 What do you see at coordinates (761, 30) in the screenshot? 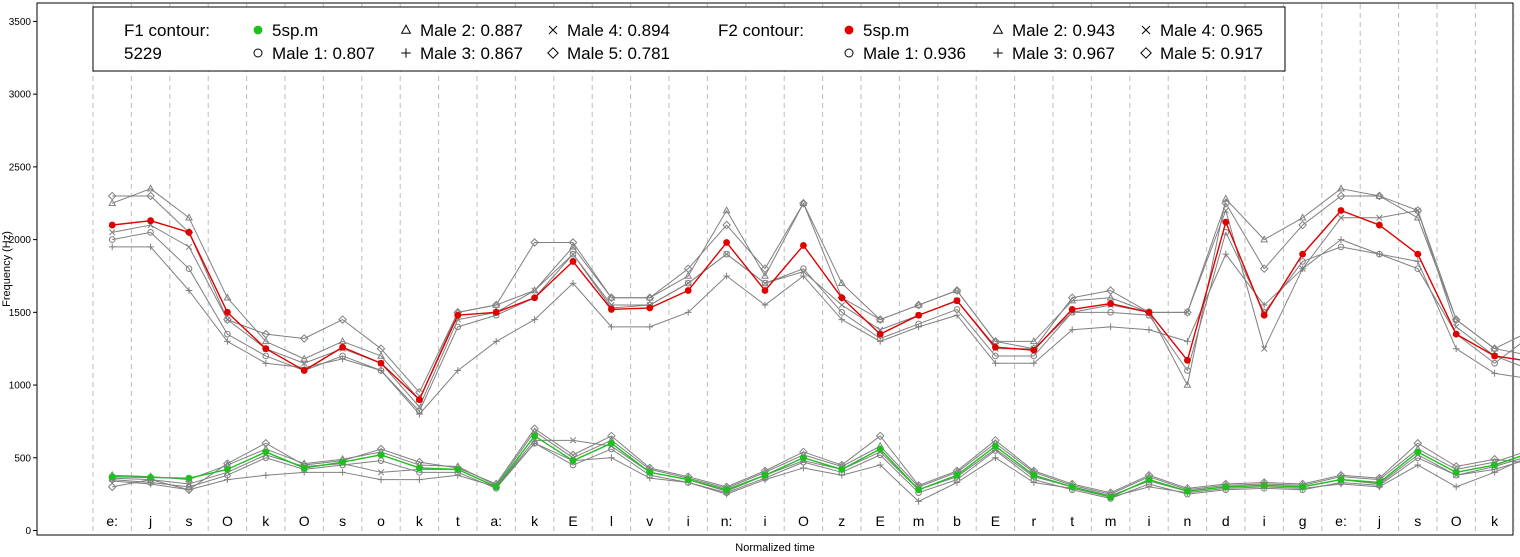
I see `legend-f2-title: F2 contour:` at bounding box center [761, 30].